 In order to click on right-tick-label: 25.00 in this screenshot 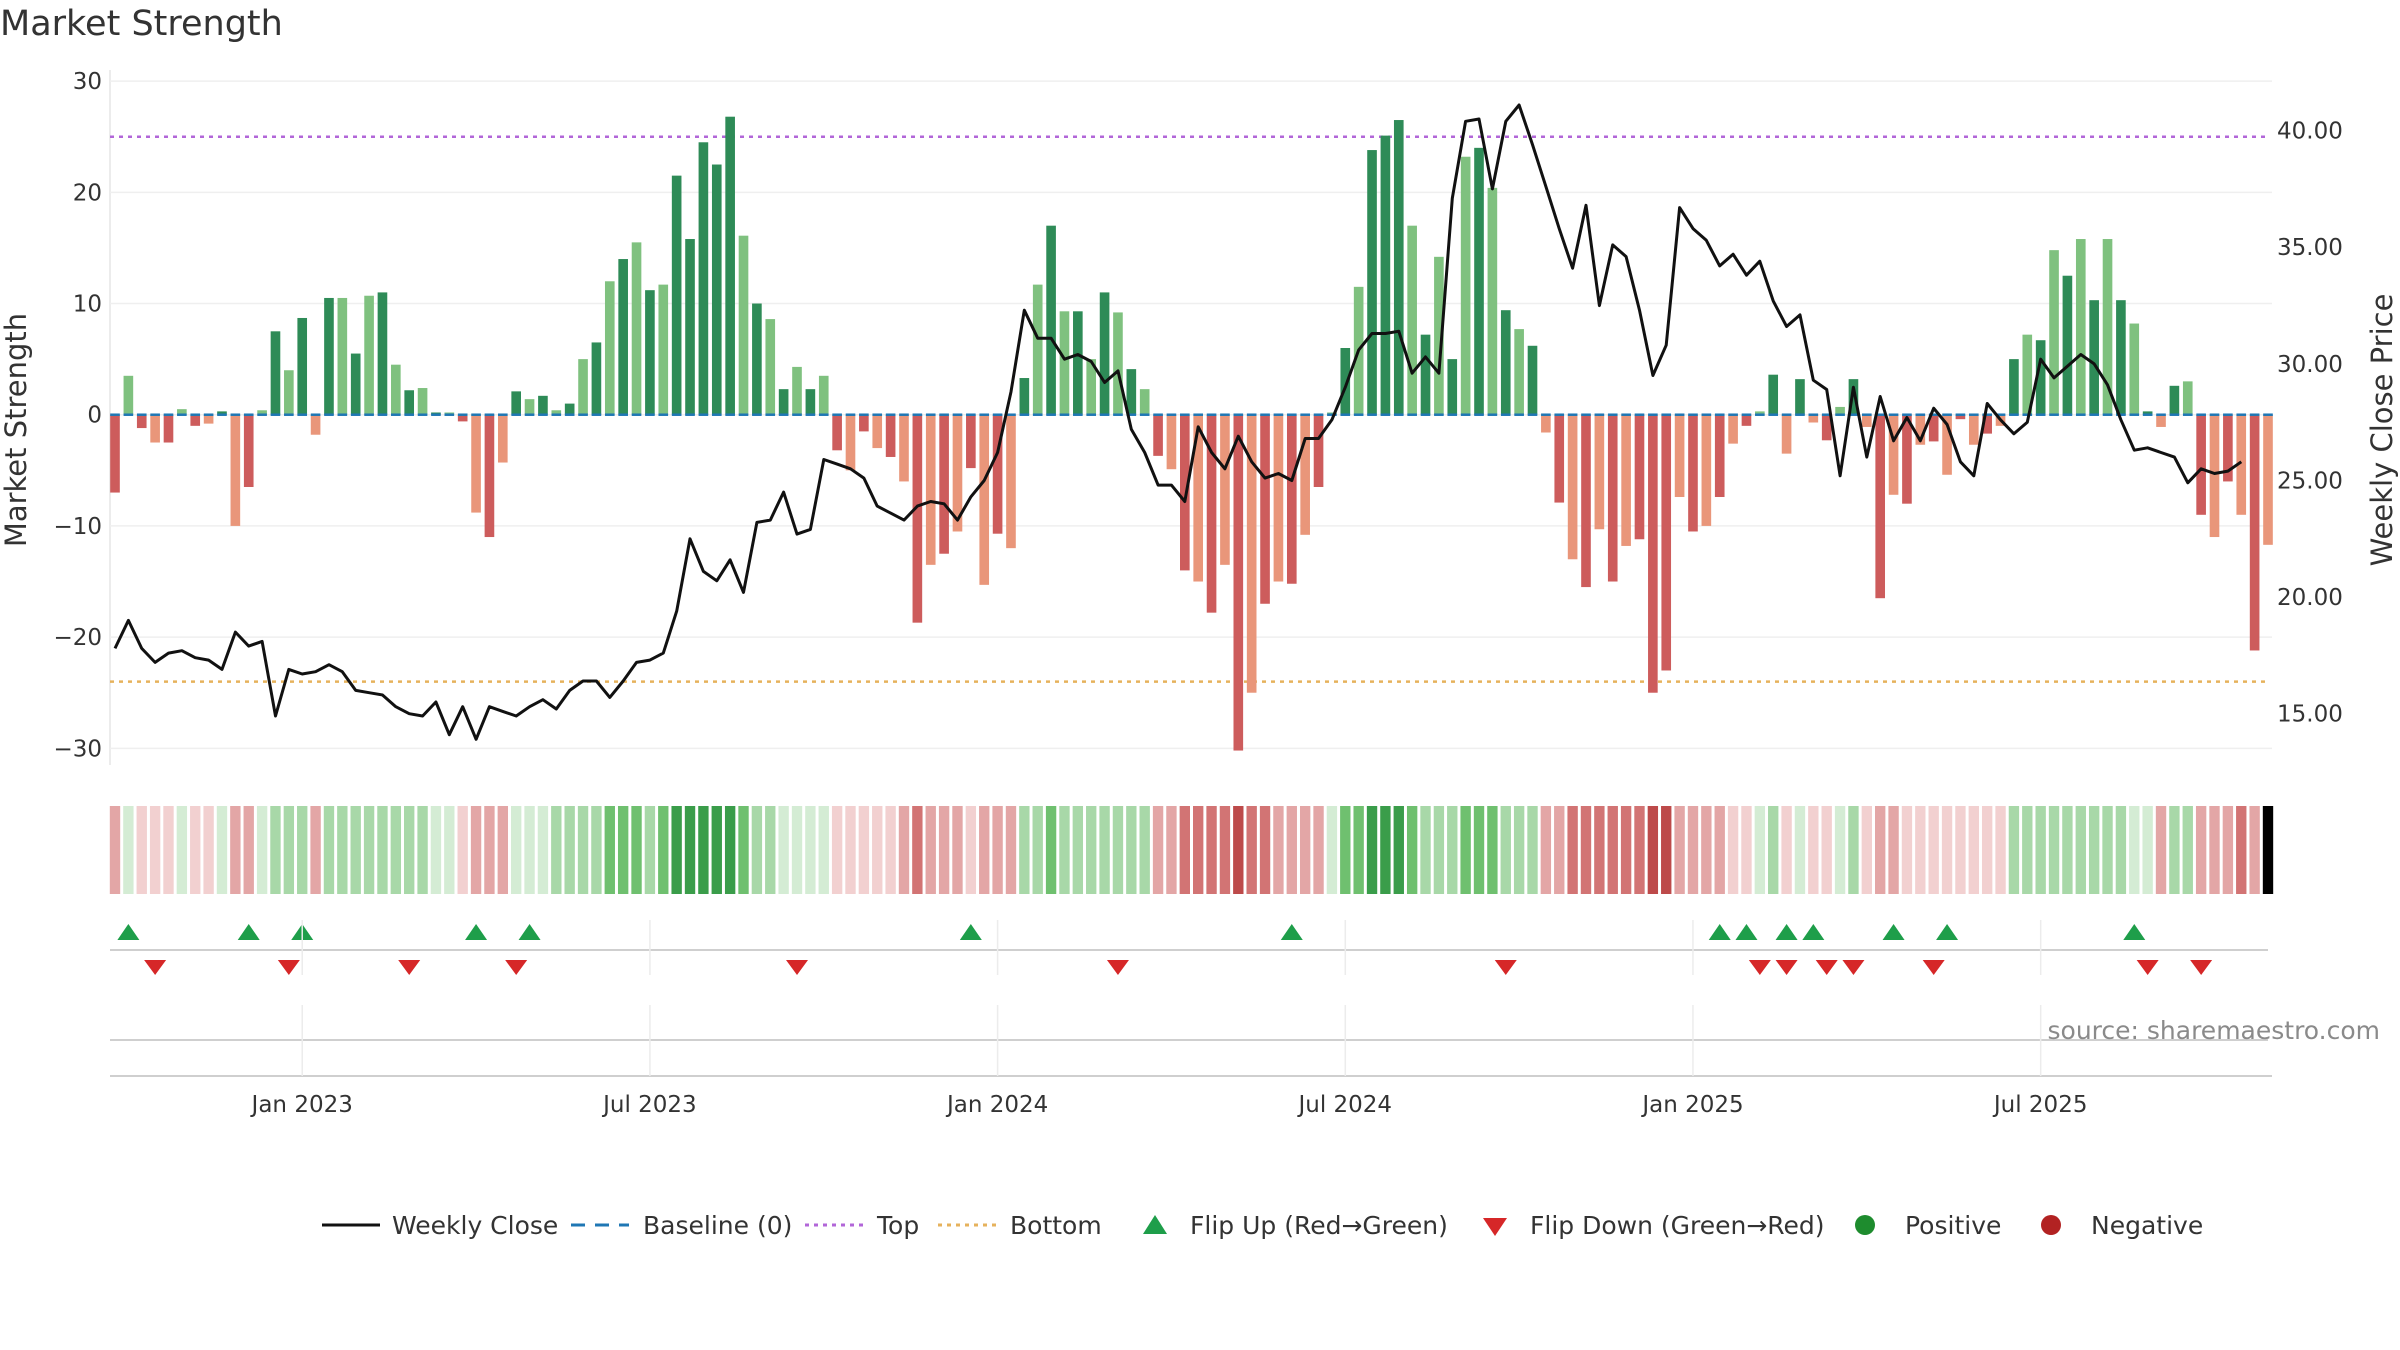, I will do `click(2310, 481)`.